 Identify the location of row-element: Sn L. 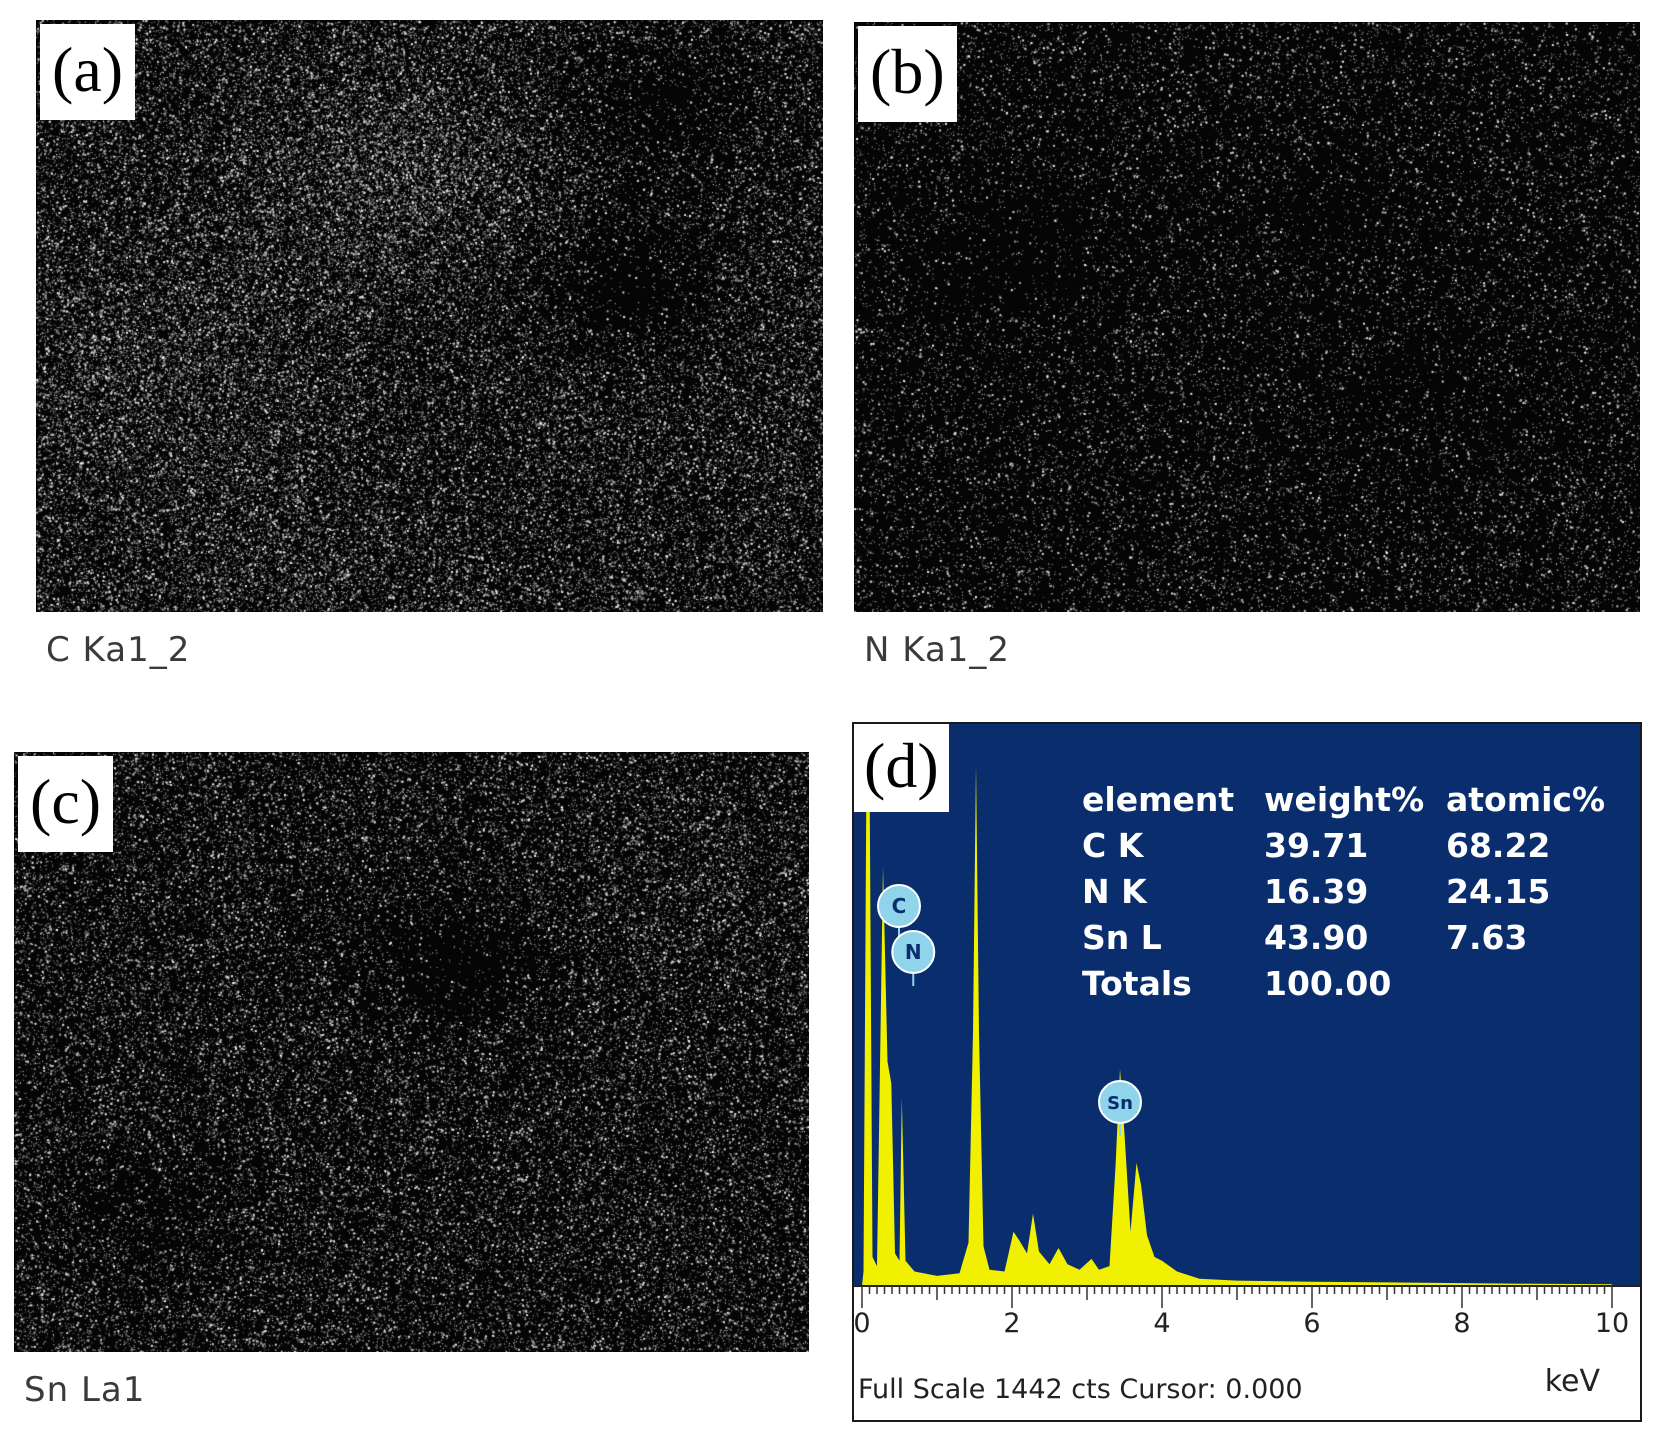
(1122, 937).